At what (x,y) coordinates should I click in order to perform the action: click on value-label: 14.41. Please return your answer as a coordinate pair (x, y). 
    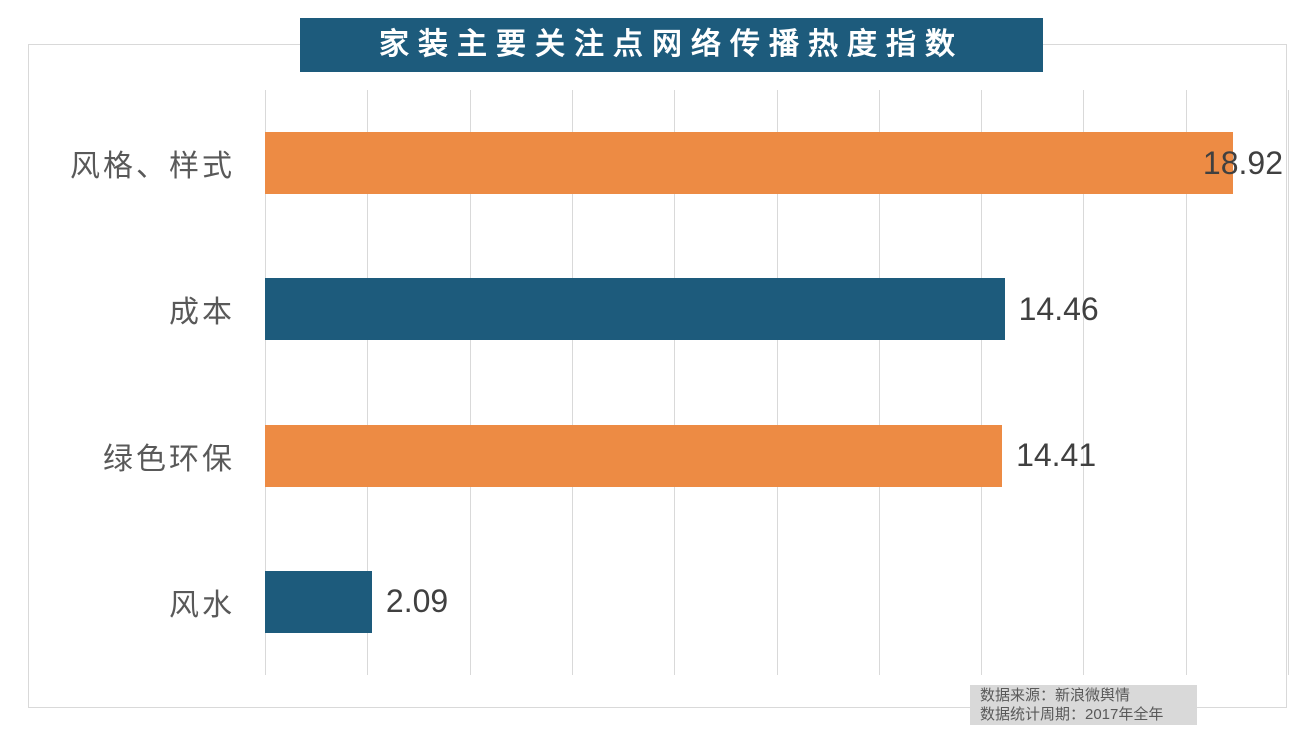
    Looking at the image, I should click on (1056, 455).